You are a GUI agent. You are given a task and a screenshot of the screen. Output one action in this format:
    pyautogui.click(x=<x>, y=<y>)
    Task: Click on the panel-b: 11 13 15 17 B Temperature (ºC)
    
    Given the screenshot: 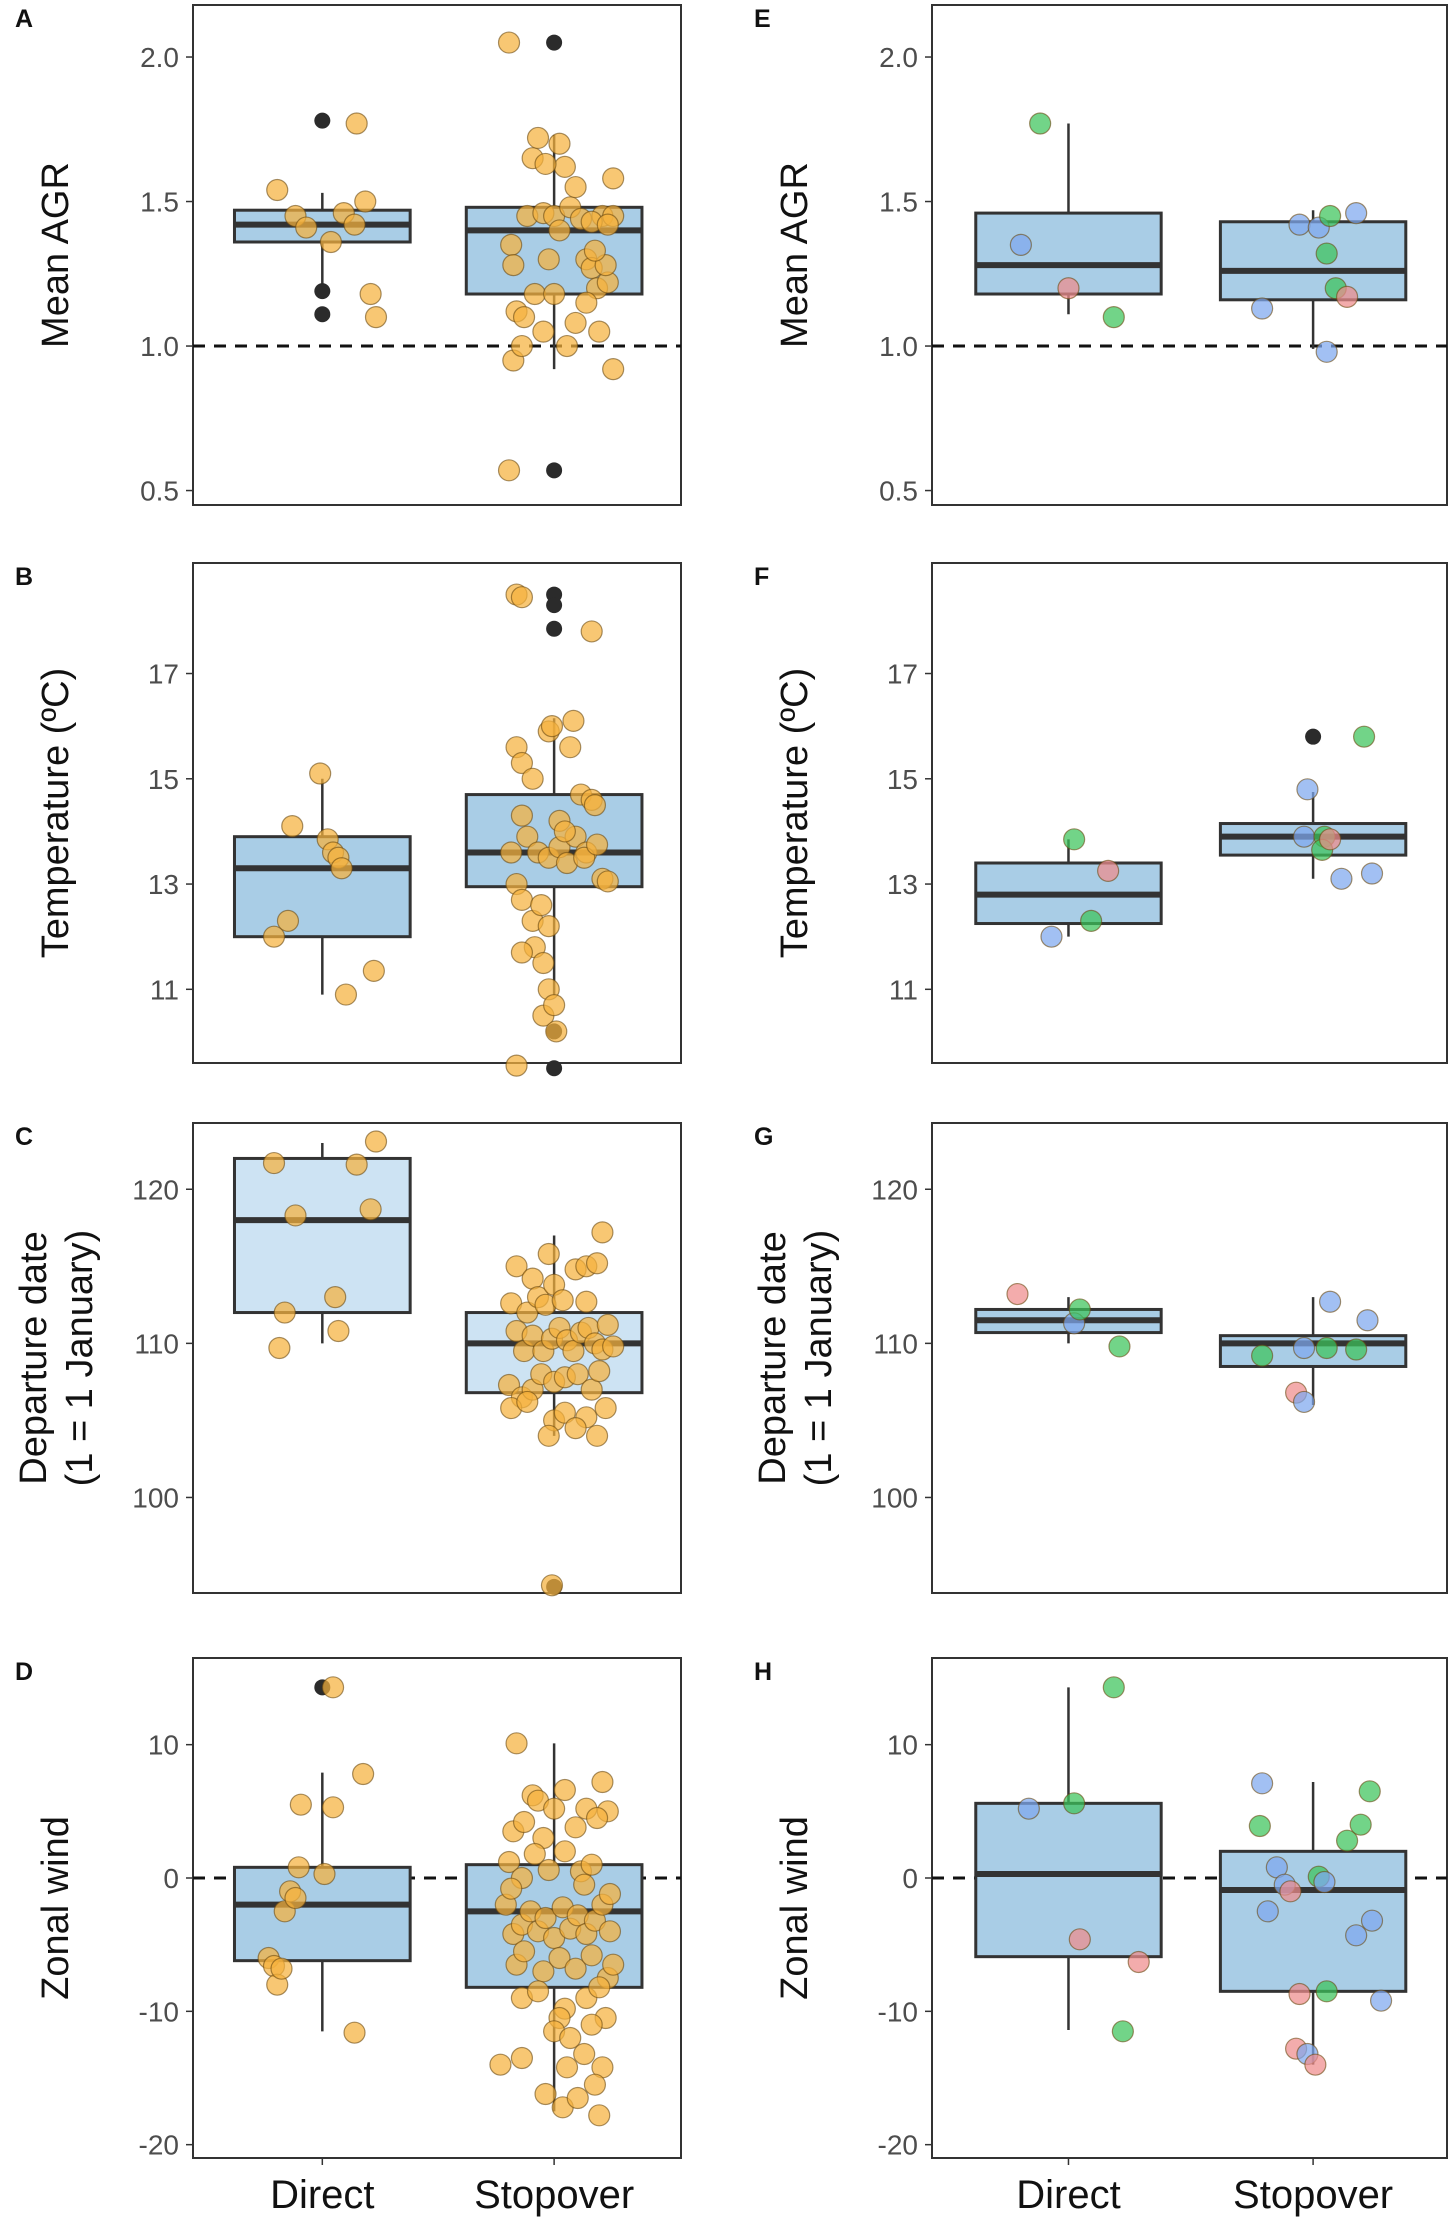 What is the action you would take?
    pyautogui.click(x=348, y=819)
    